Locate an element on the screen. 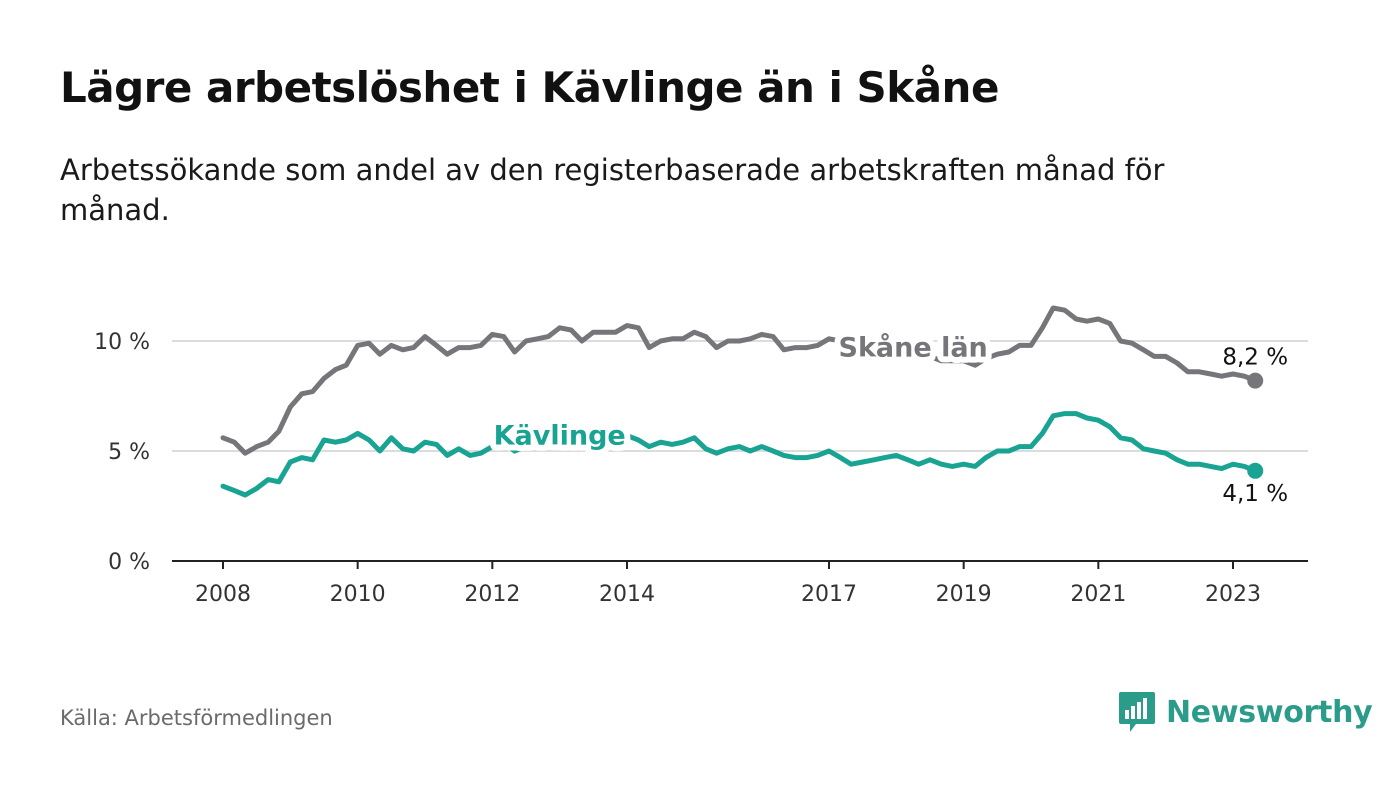  series-line-kavlinge is located at coordinates (739, 454).